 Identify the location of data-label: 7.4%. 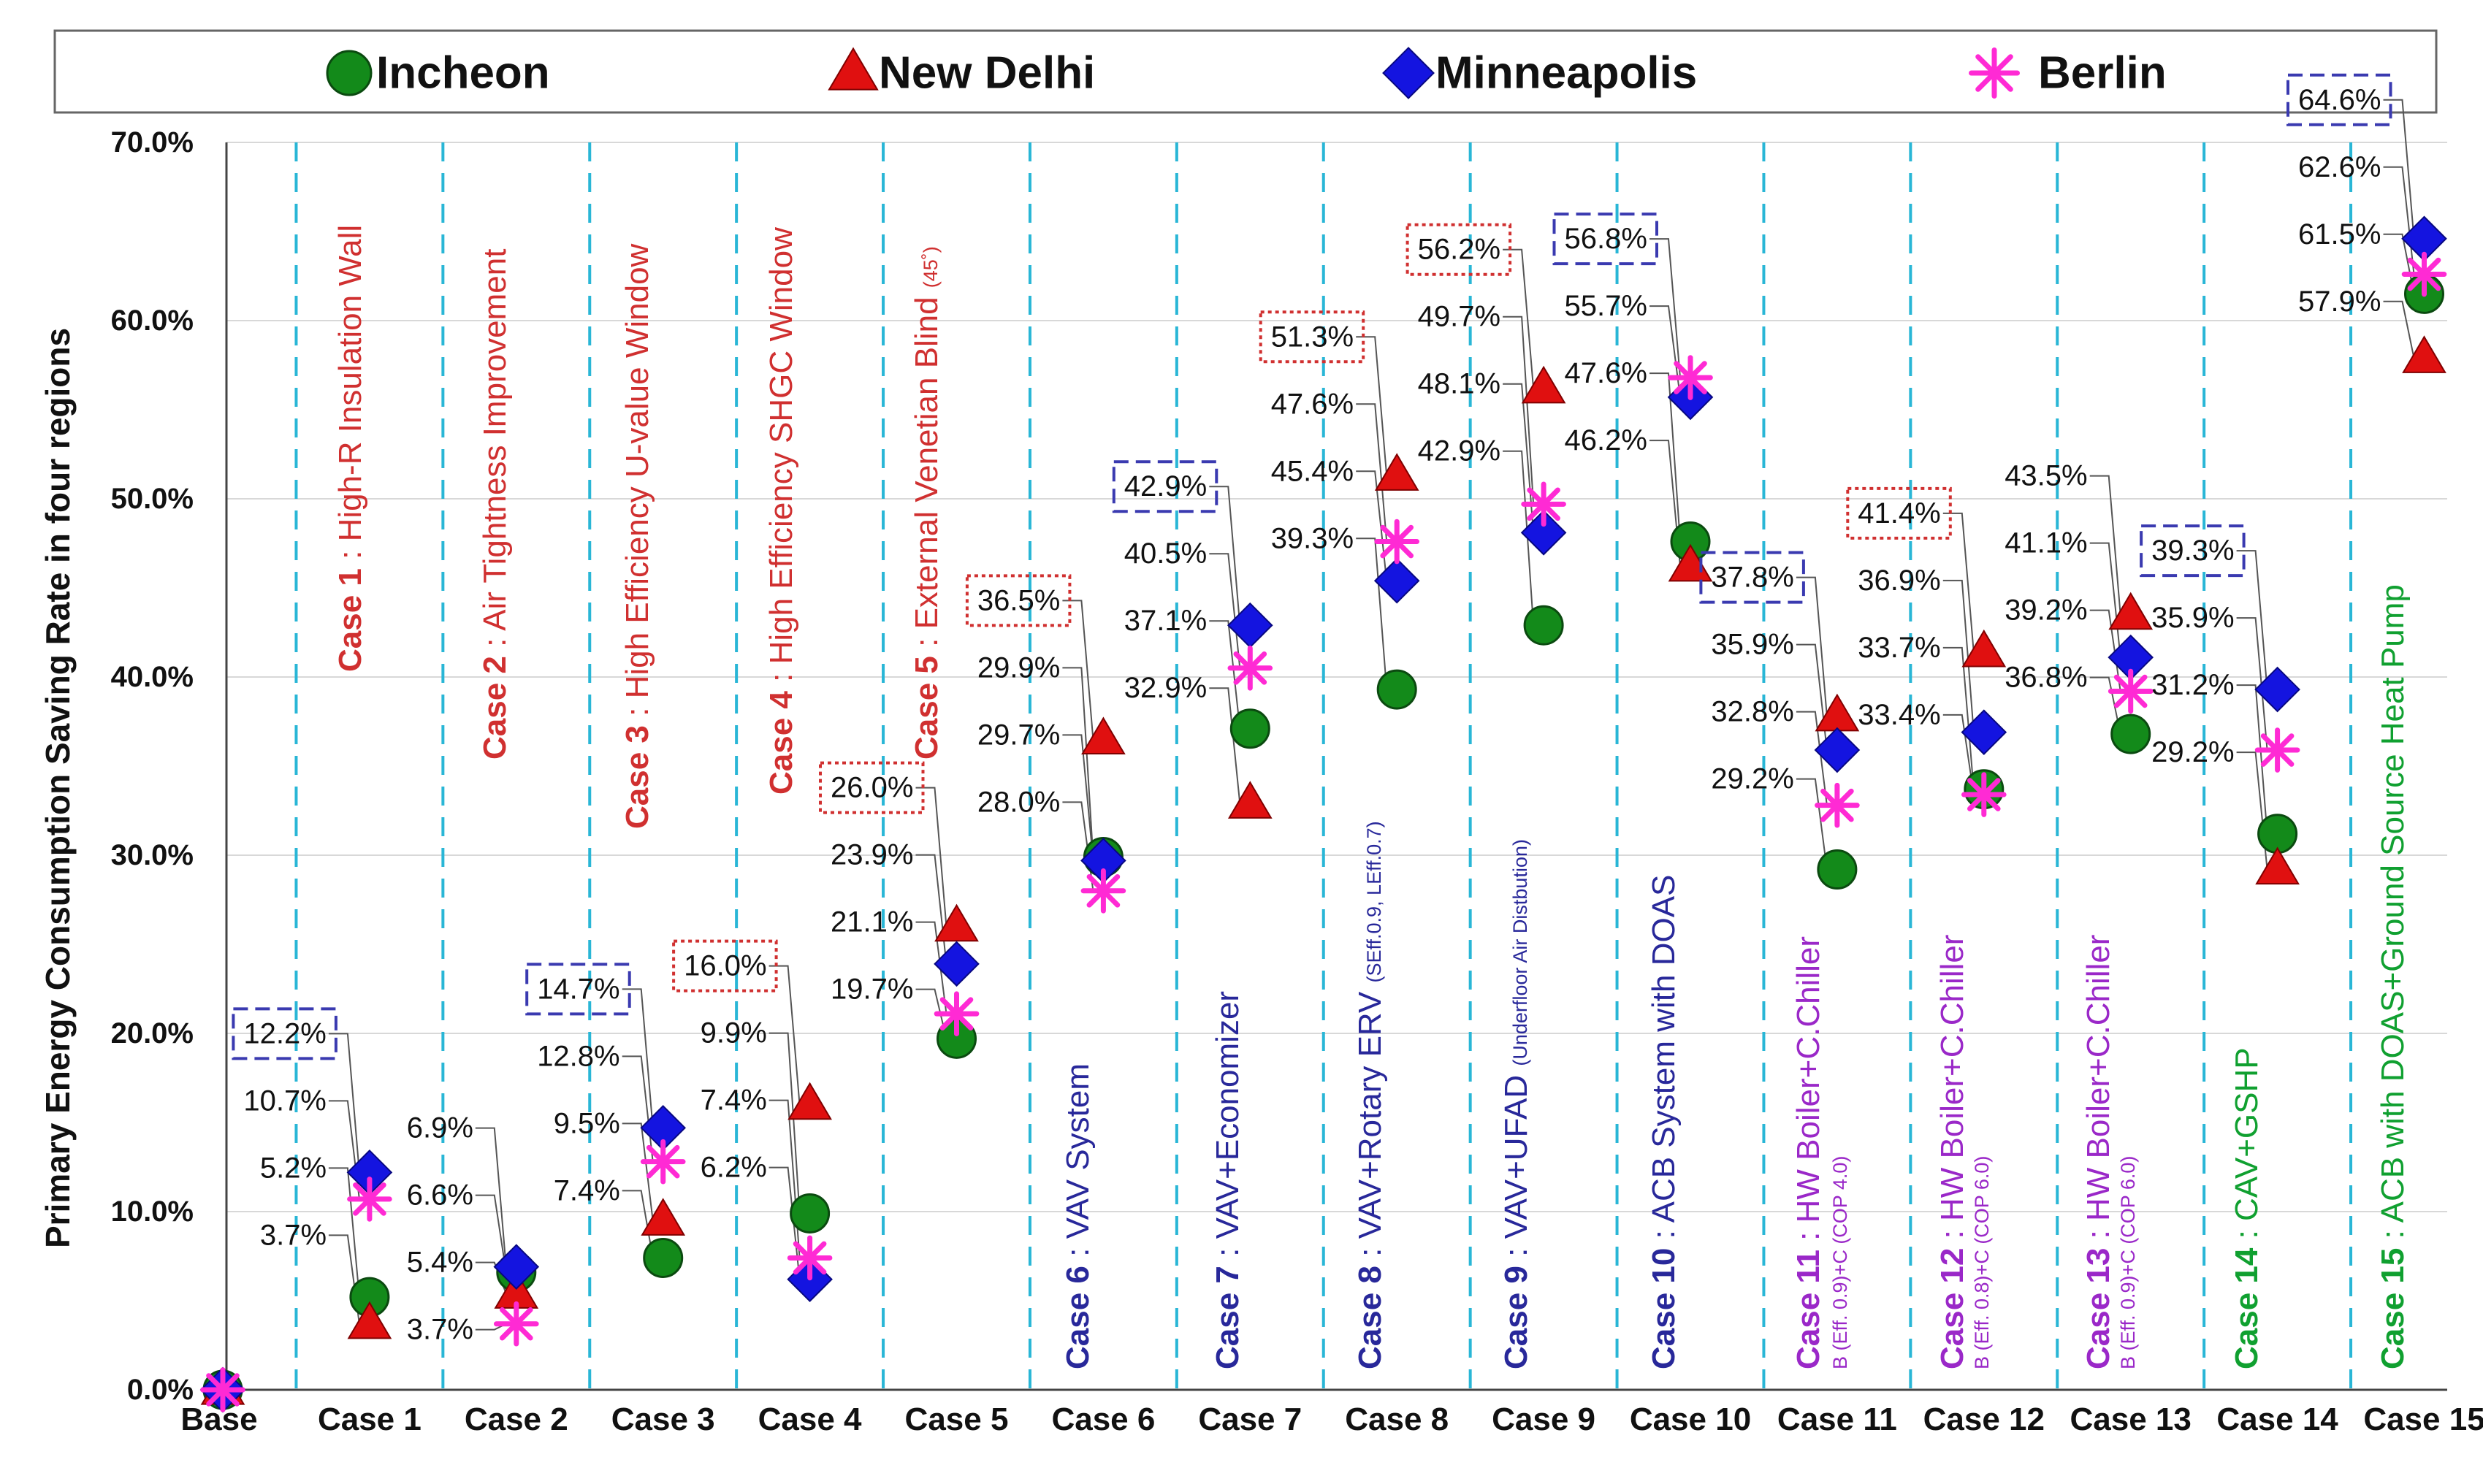
(734, 1101).